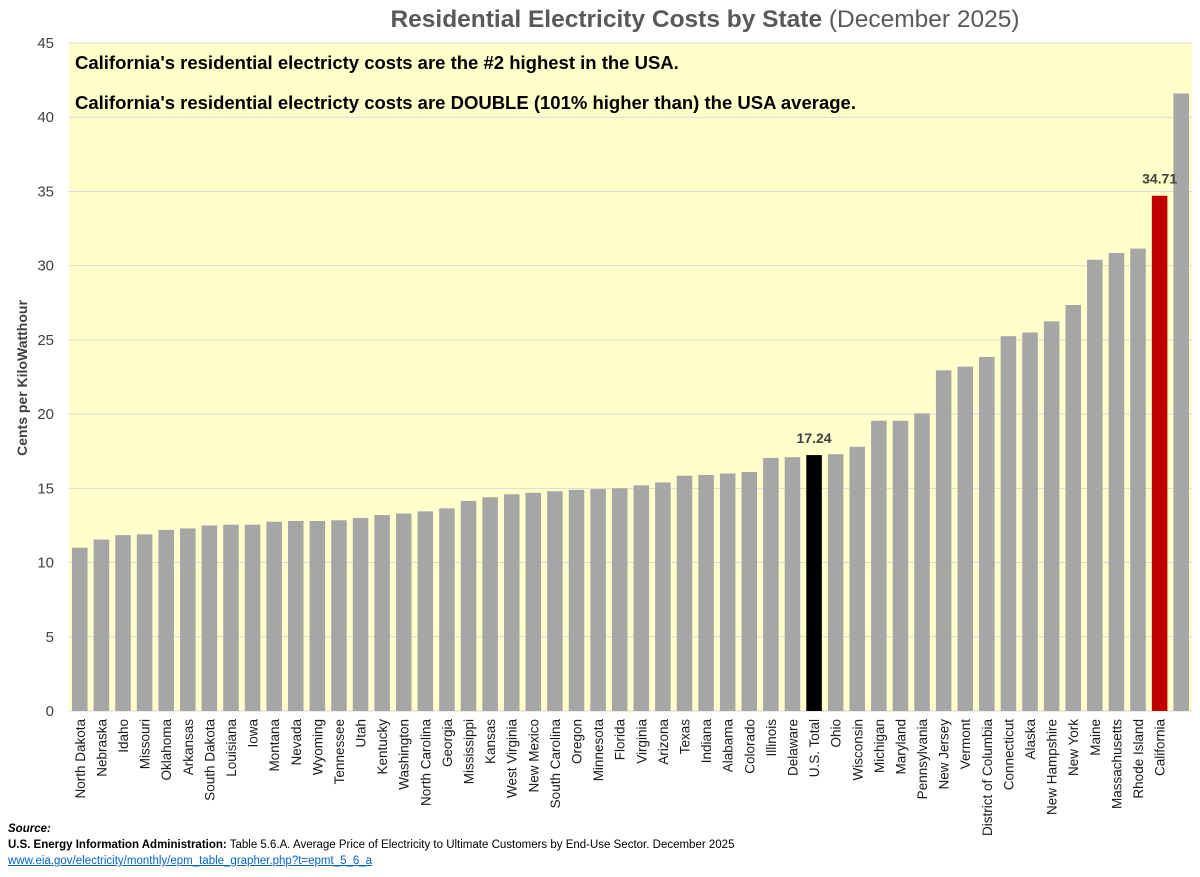  Describe the element at coordinates (814, 748) in the screenshot. I see `x-tick-label: U.S. Total` at that location.